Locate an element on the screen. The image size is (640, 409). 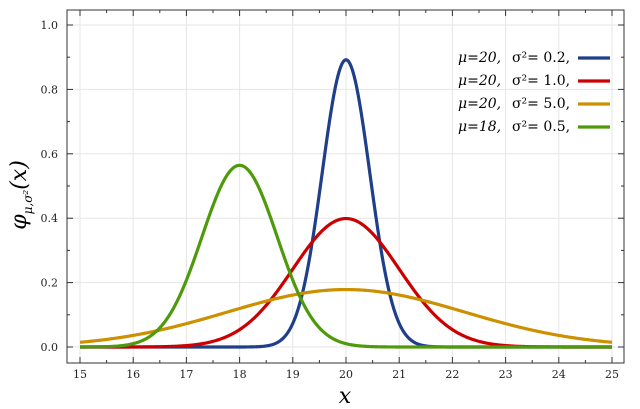
y-tick-label: 0.6 is located at coordinates (50, 154).